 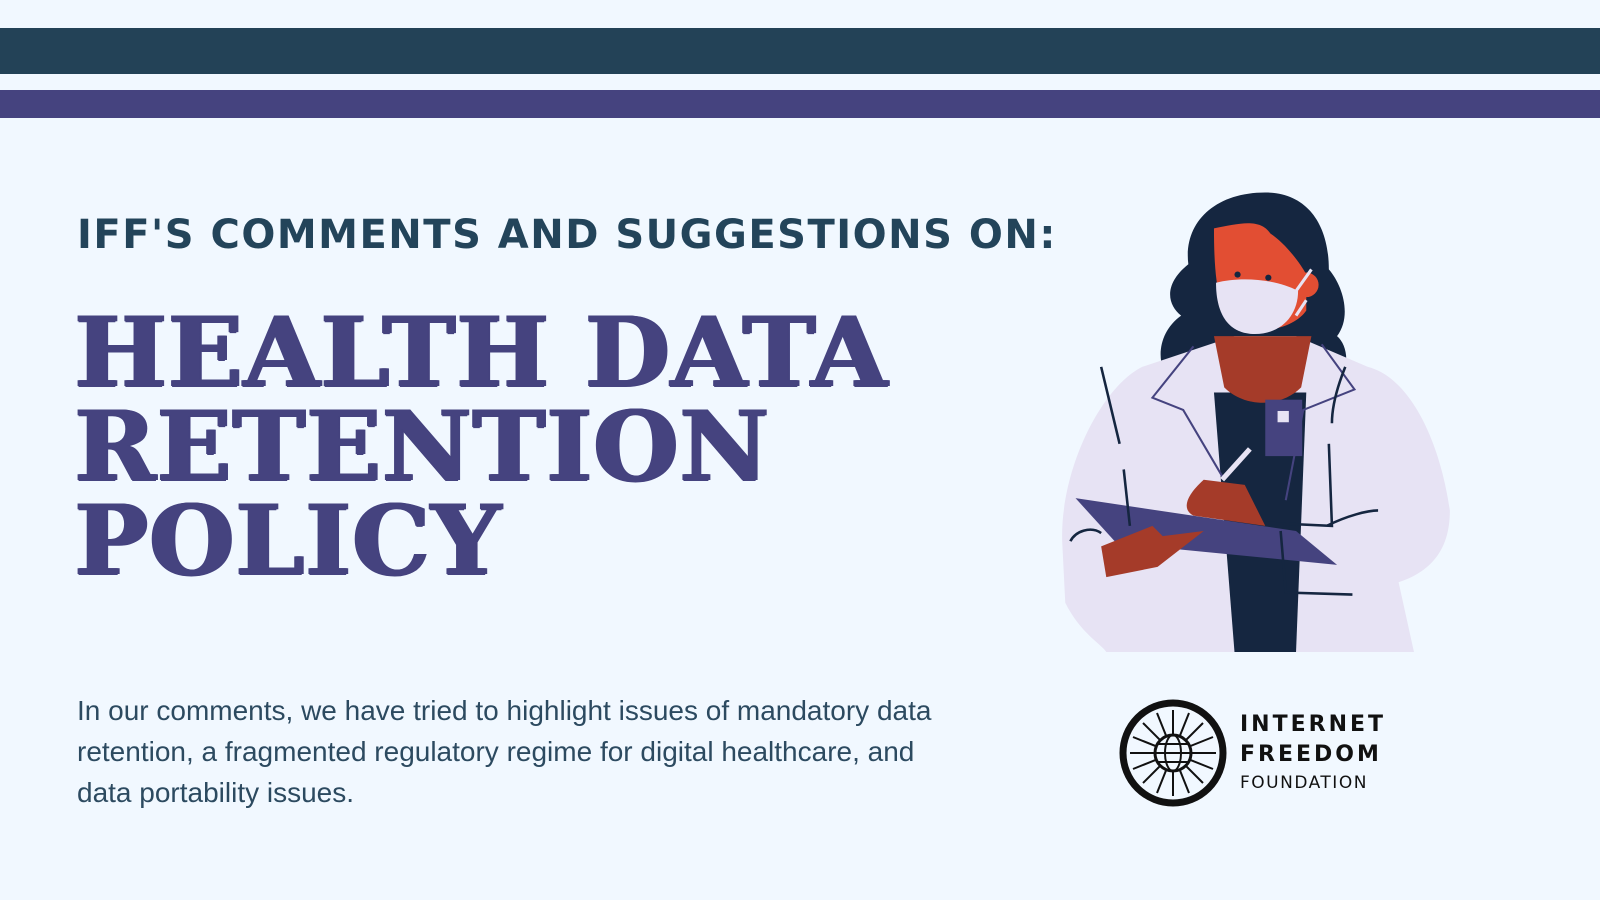 I want to click on title-line: POLICY, so click(x=288, y=540).